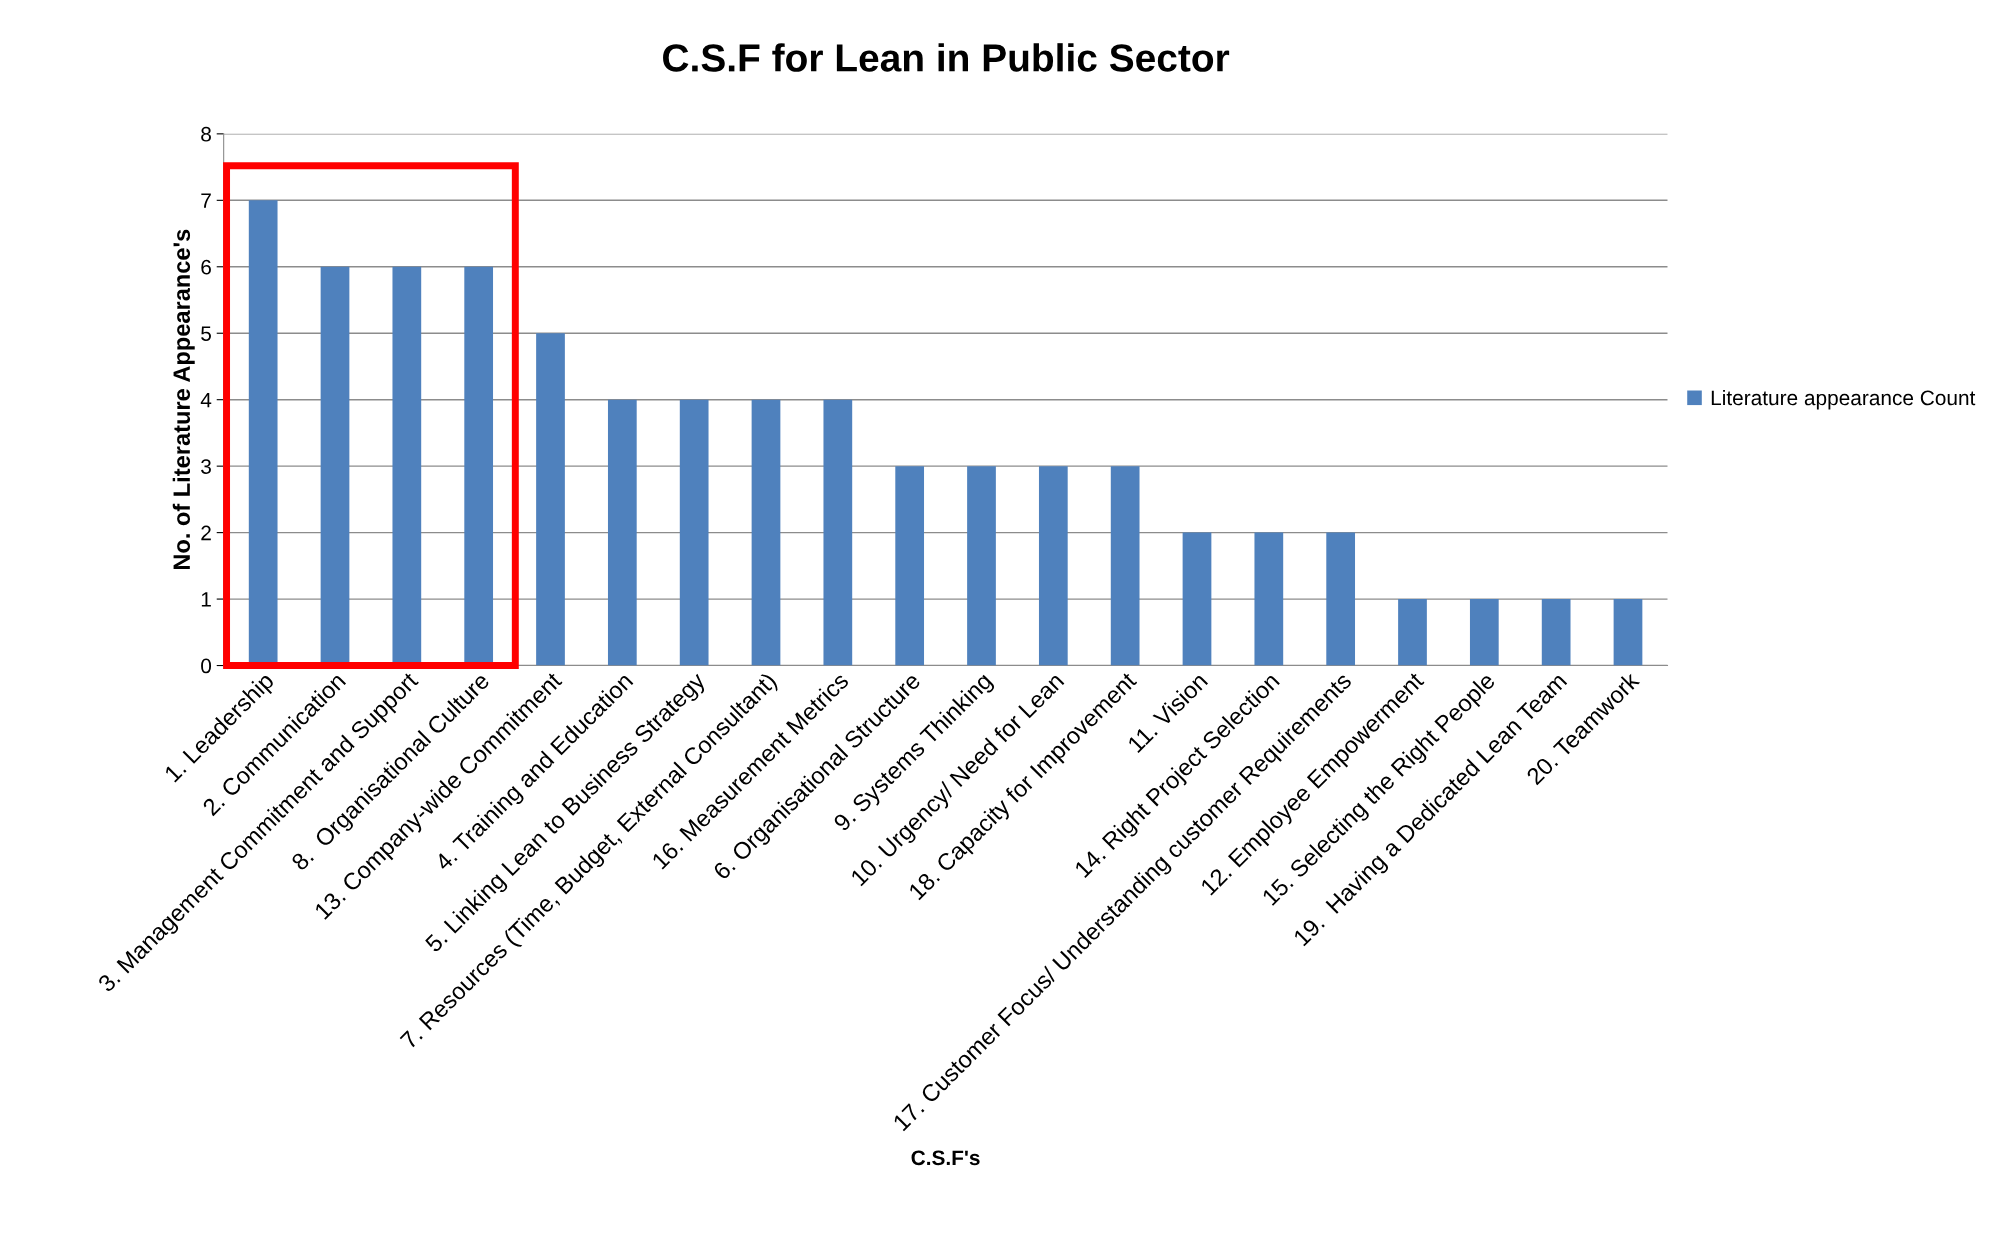 This screenshot has height=1251, width=1997. I want to click on y-tick-label: 1, so click(206, 599).